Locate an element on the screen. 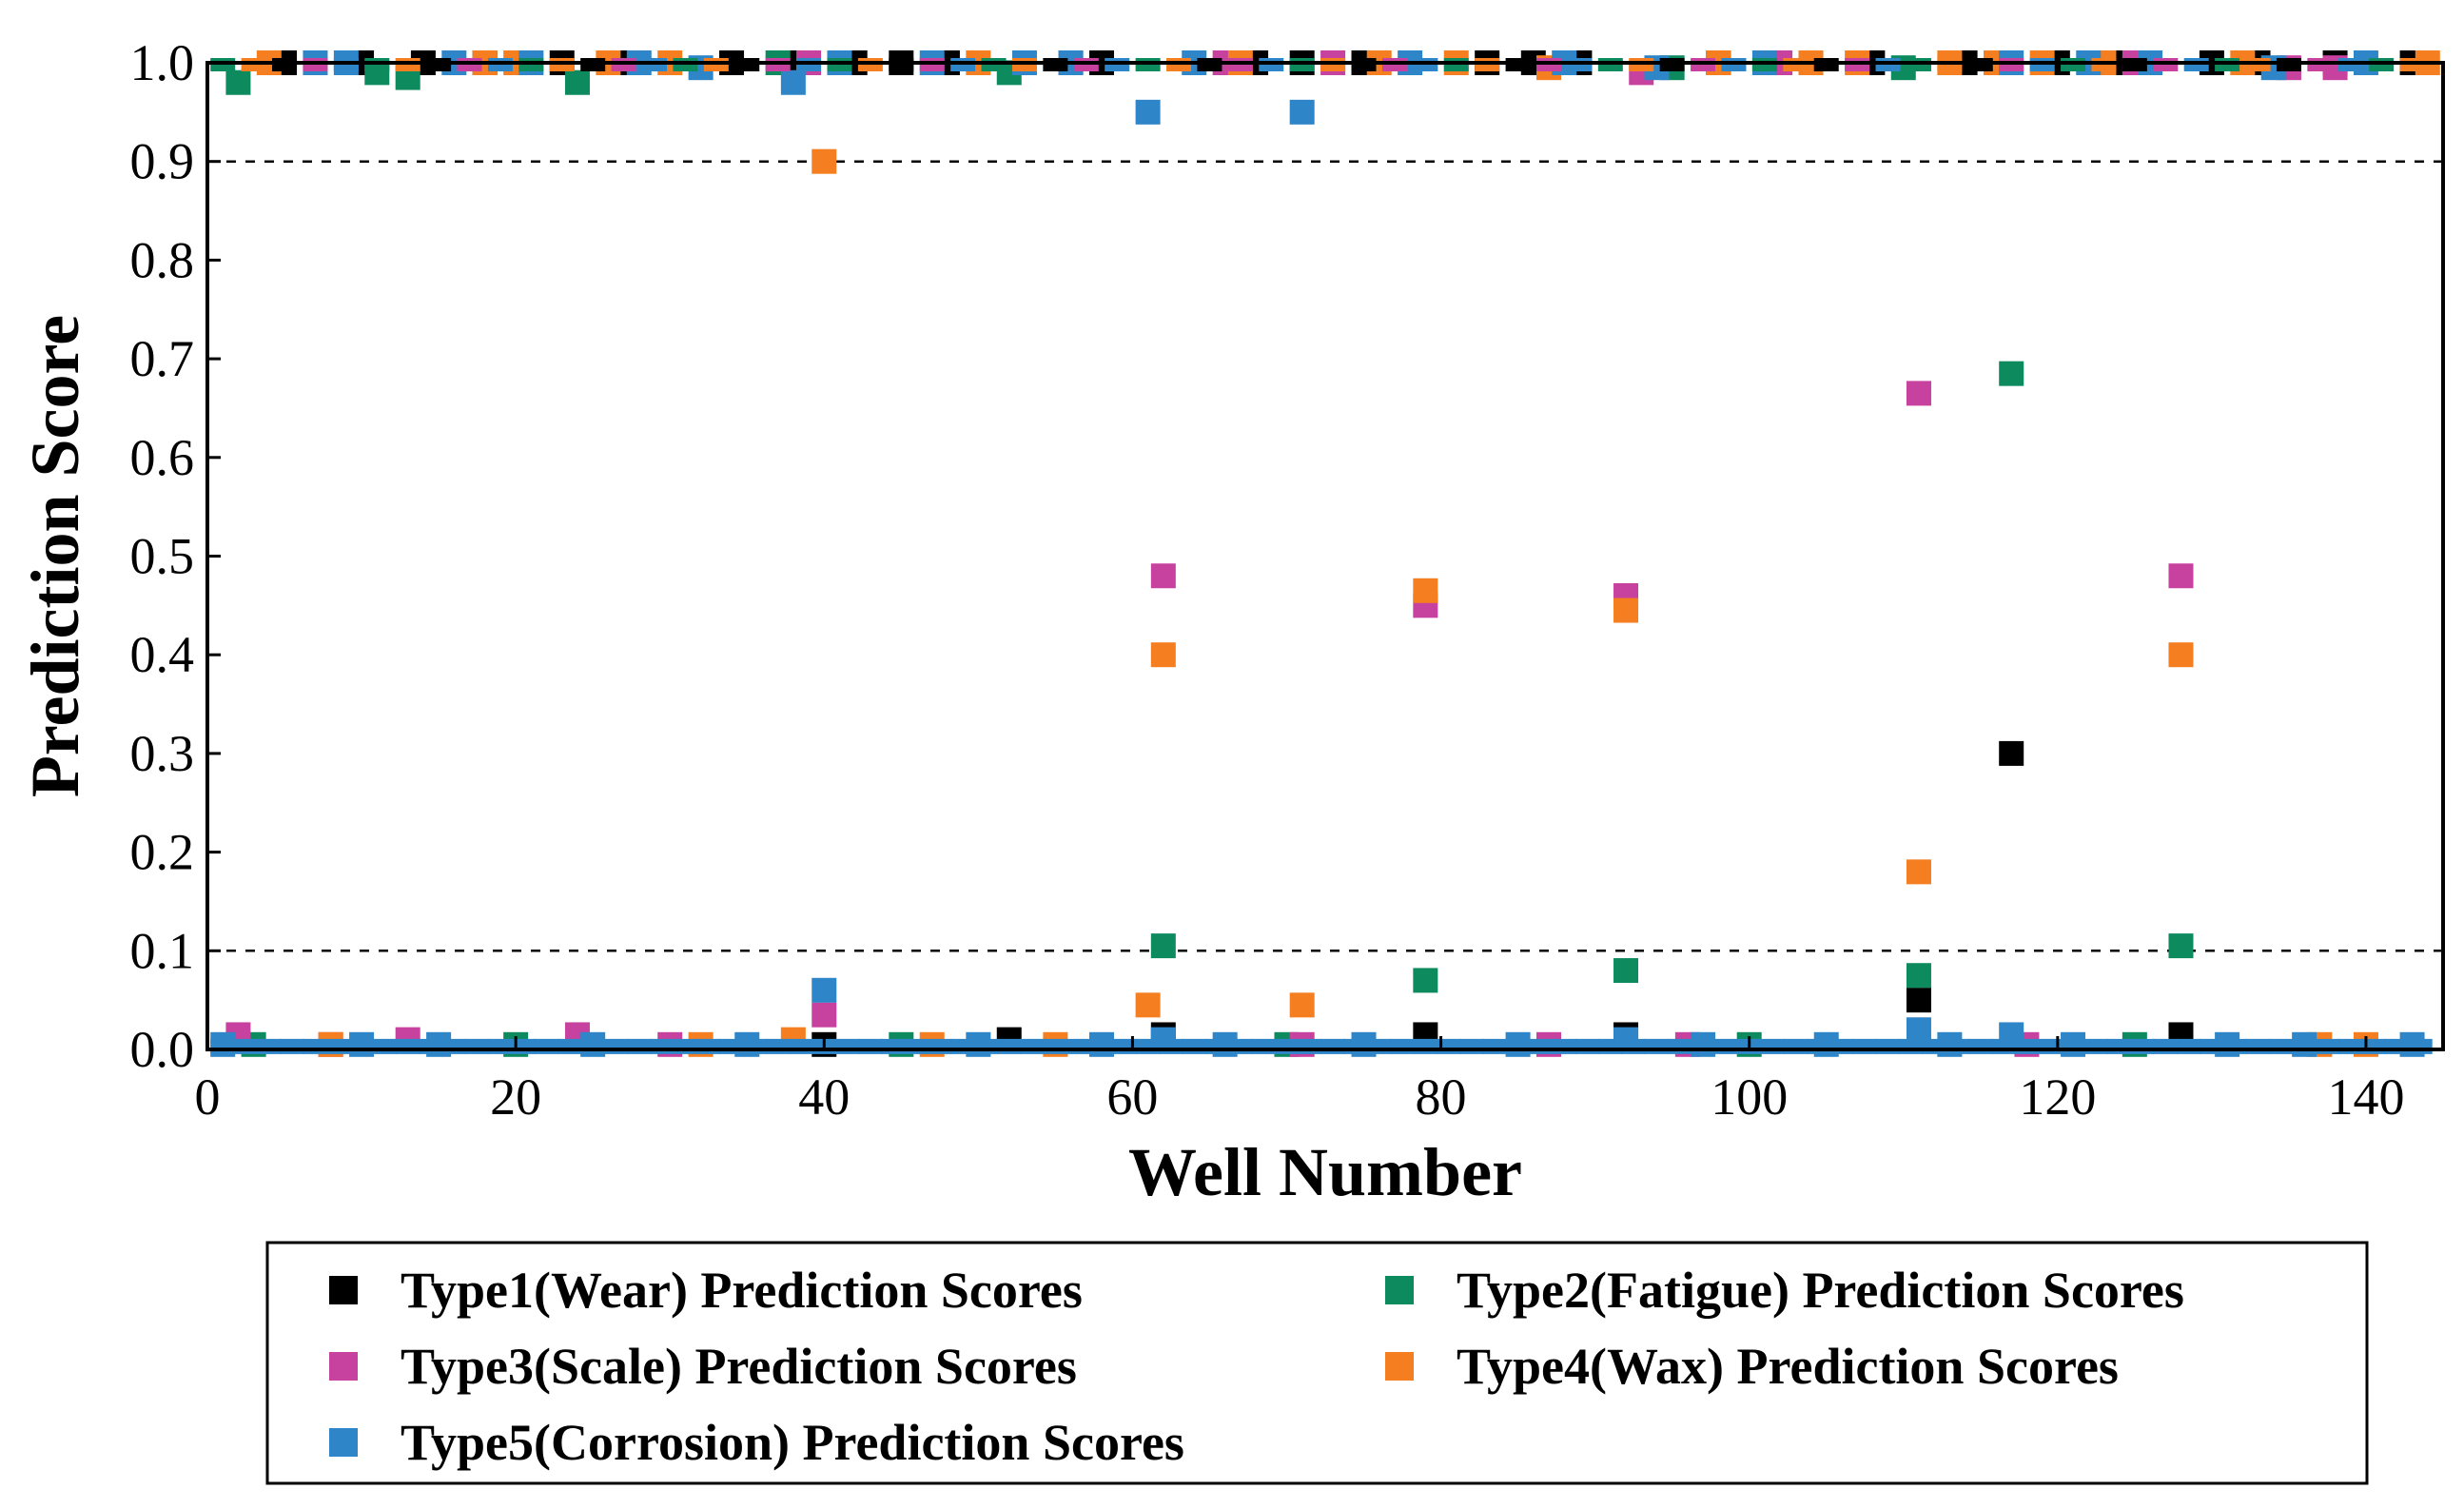 Image resolution: width=2464 pixels, height=1509 pixels. legend-item-1: Type1(Wear) Prediction Scores is located at coordinates (706, 1290).